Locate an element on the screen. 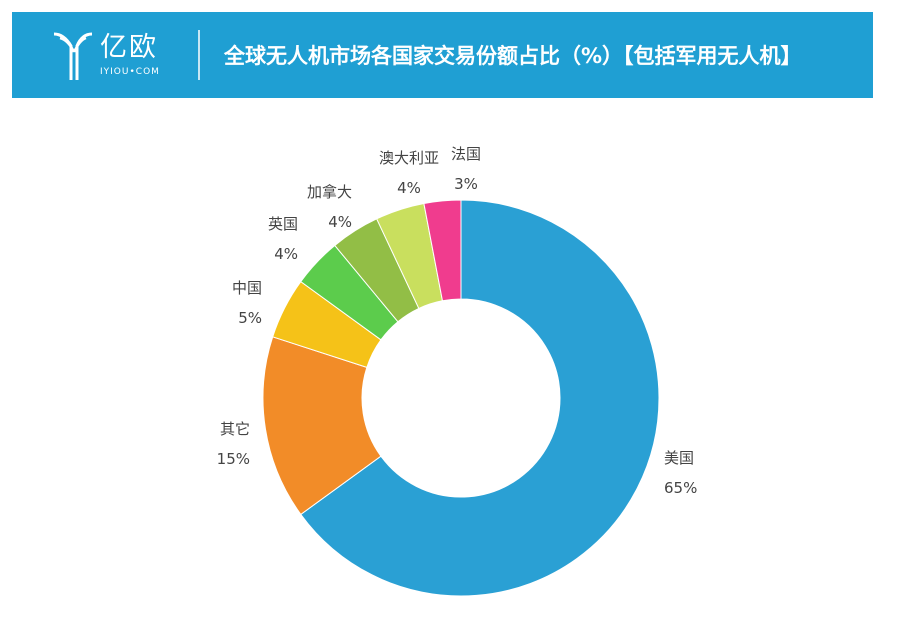 The width and height of the screenshot is (900, 619). slice-label-4: 加拿大 is located at coordinates (329, 192).